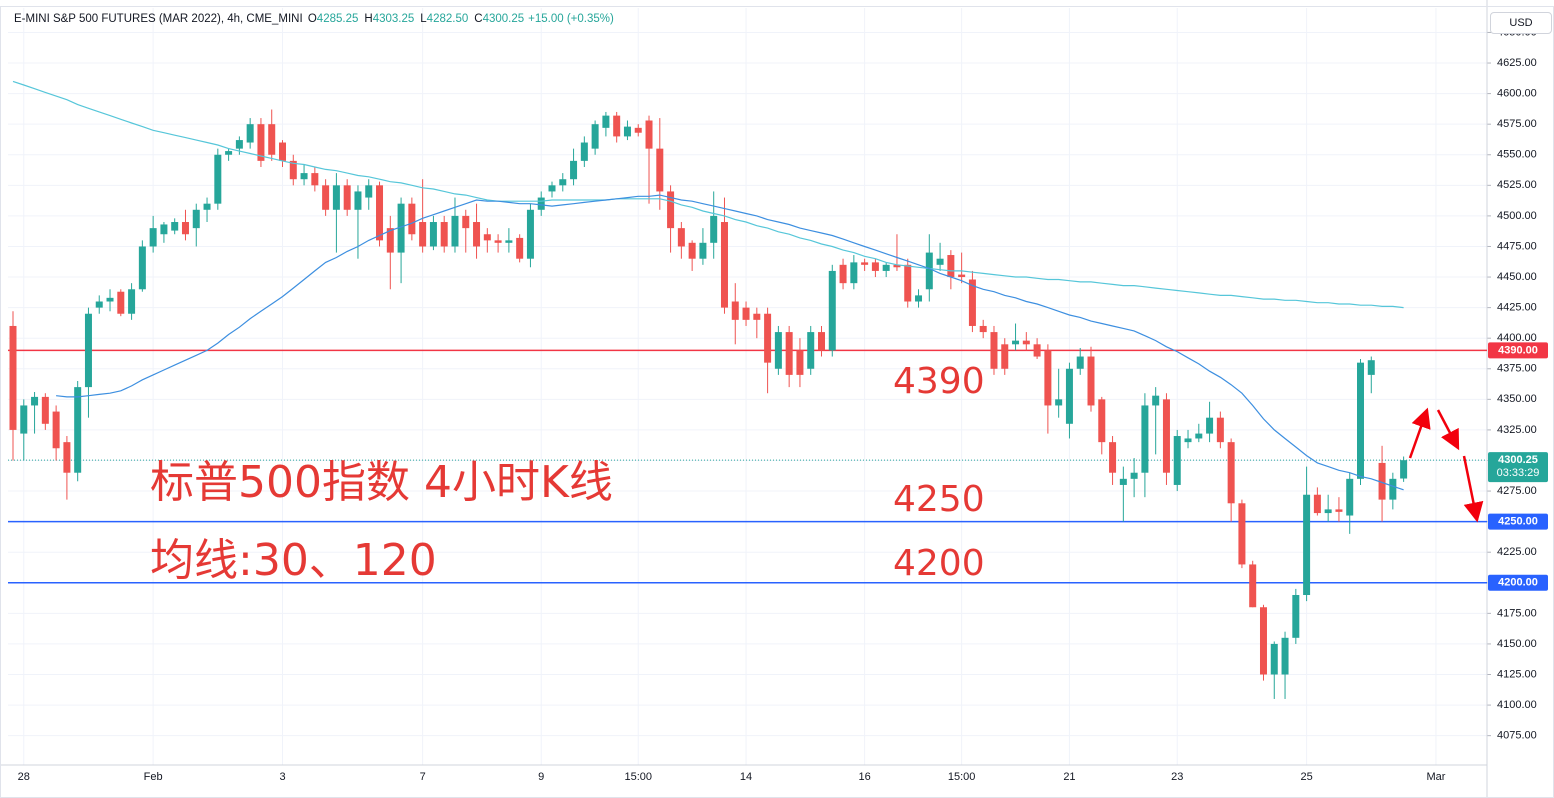 This screenshot has width=1554, height=798. I want to click on y-tick-label: 4600.00, so click(1517, 94).